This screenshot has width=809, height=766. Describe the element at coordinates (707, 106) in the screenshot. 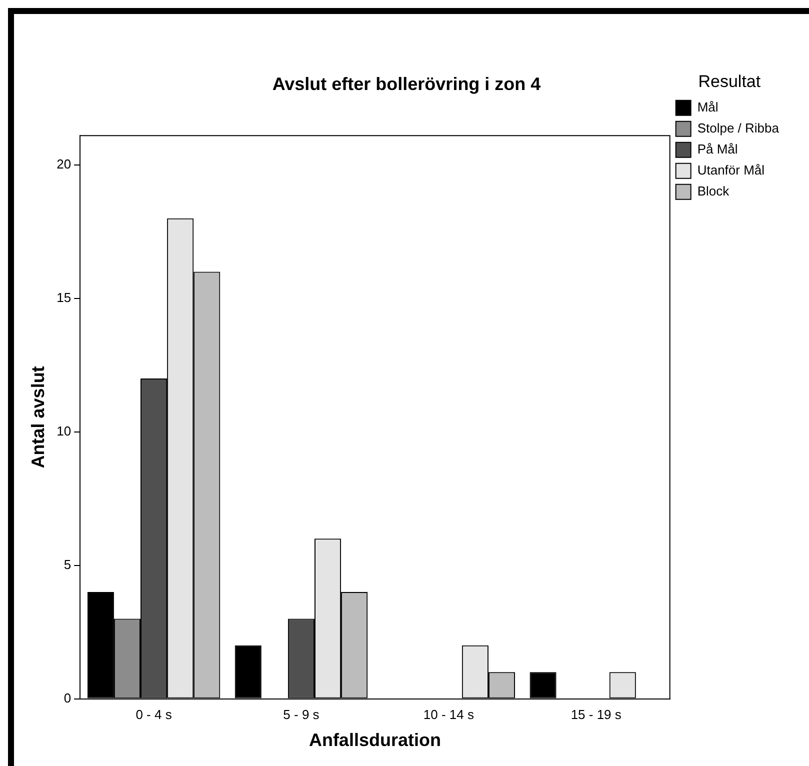

I see `legend-label: Mål` at that location.